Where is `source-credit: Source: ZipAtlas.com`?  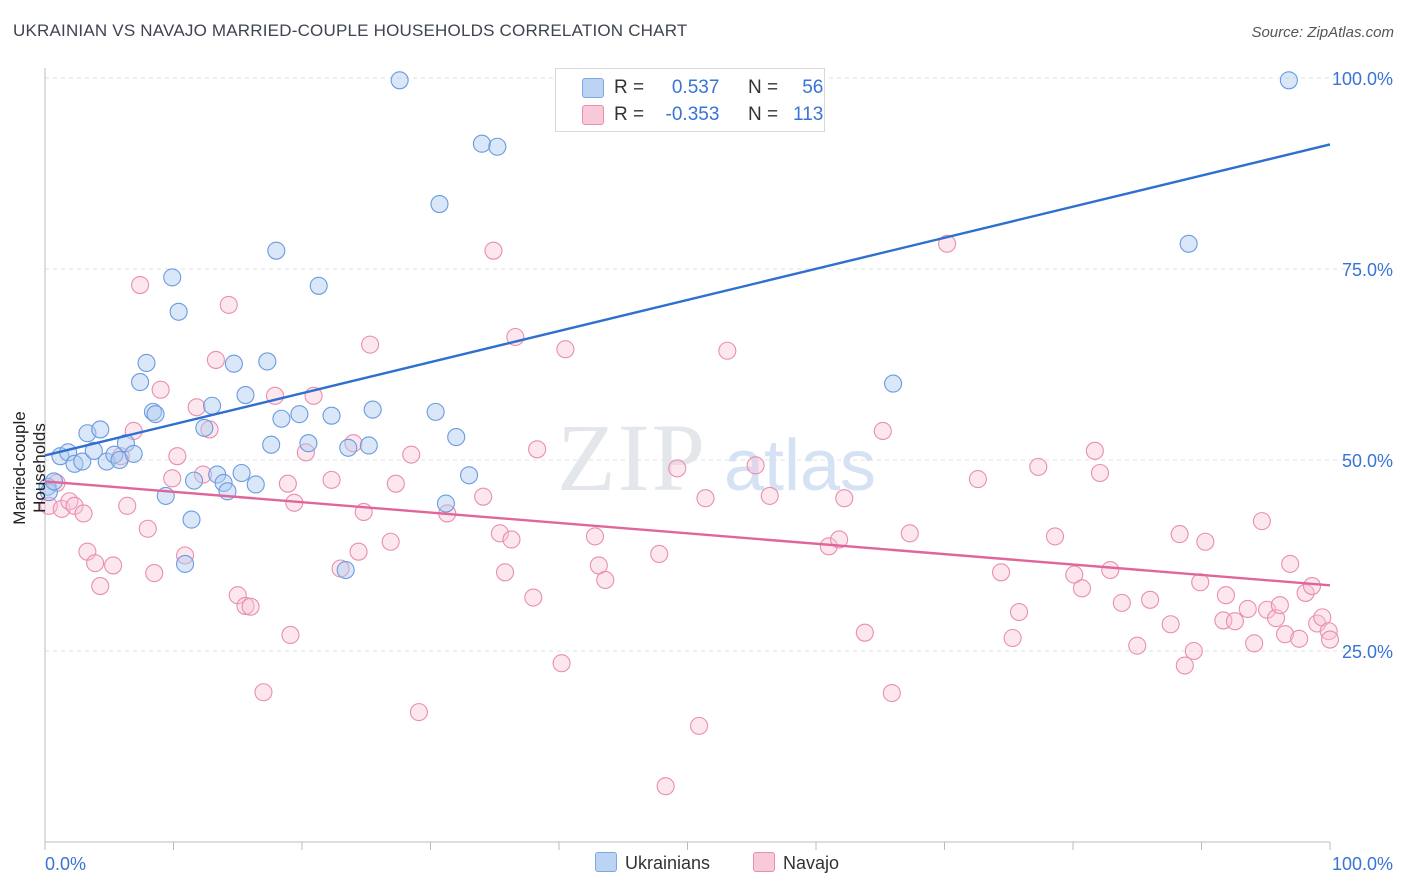 source-credit: Source: ZipAtlas.com is located at coordinates (1322, 32).